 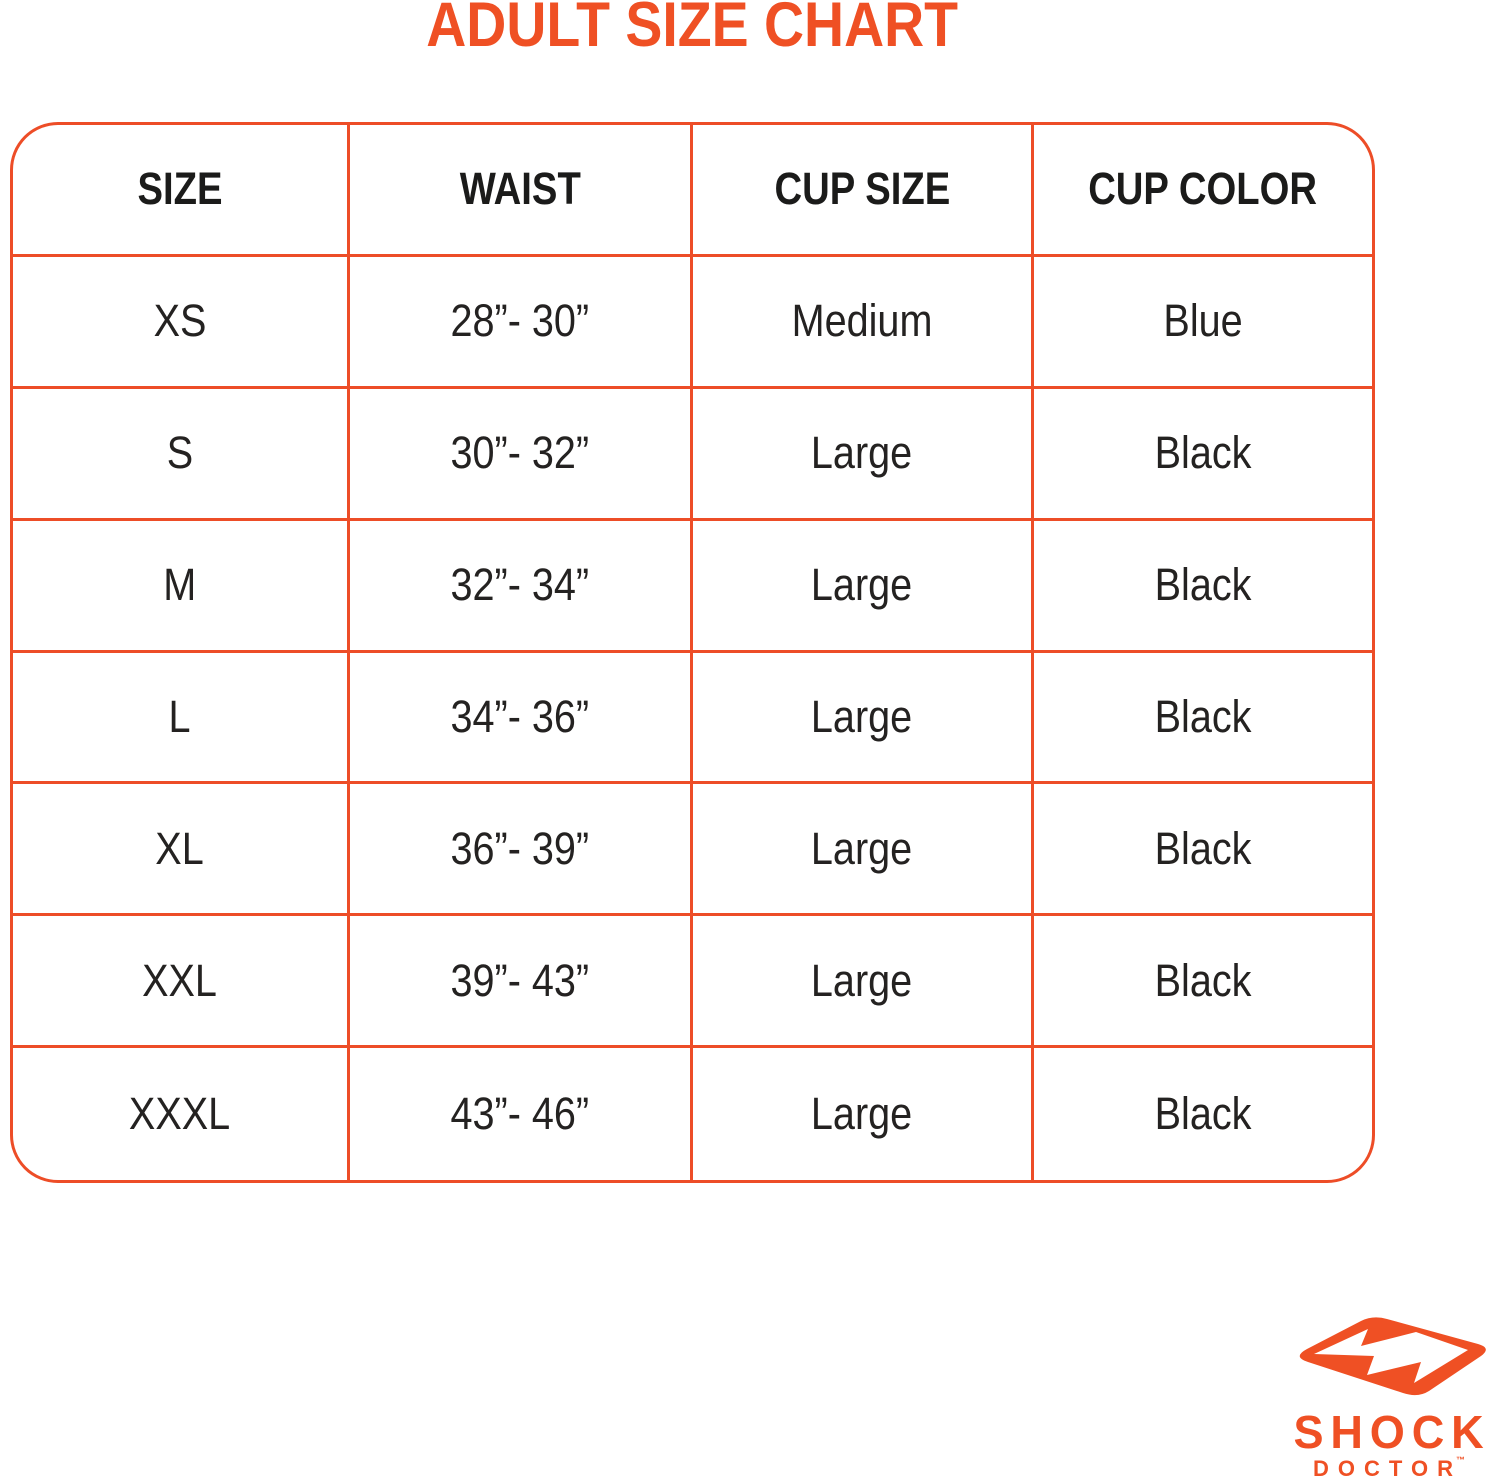 I want to click on column-header-cup-size: CUP SIZE, so click(x=863, y=191).